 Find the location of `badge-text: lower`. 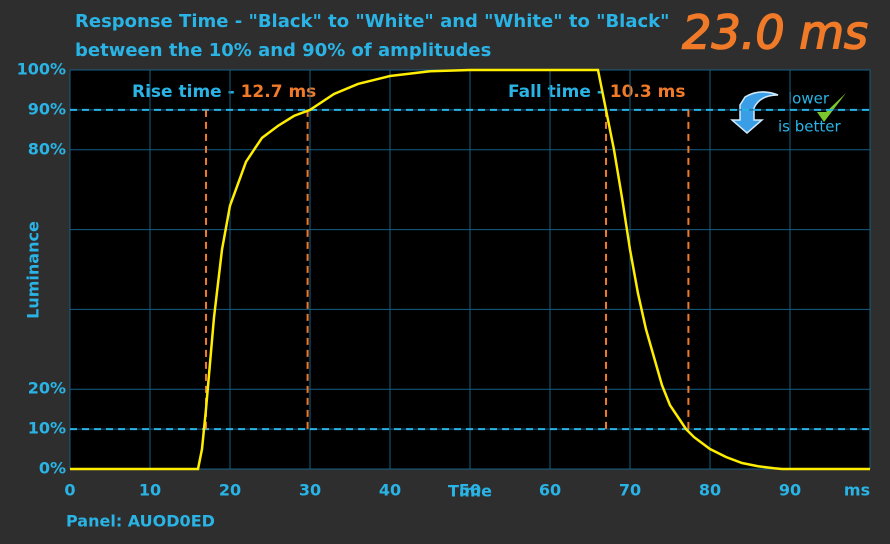

badge-text: lower is located at coordinates (809, 99).